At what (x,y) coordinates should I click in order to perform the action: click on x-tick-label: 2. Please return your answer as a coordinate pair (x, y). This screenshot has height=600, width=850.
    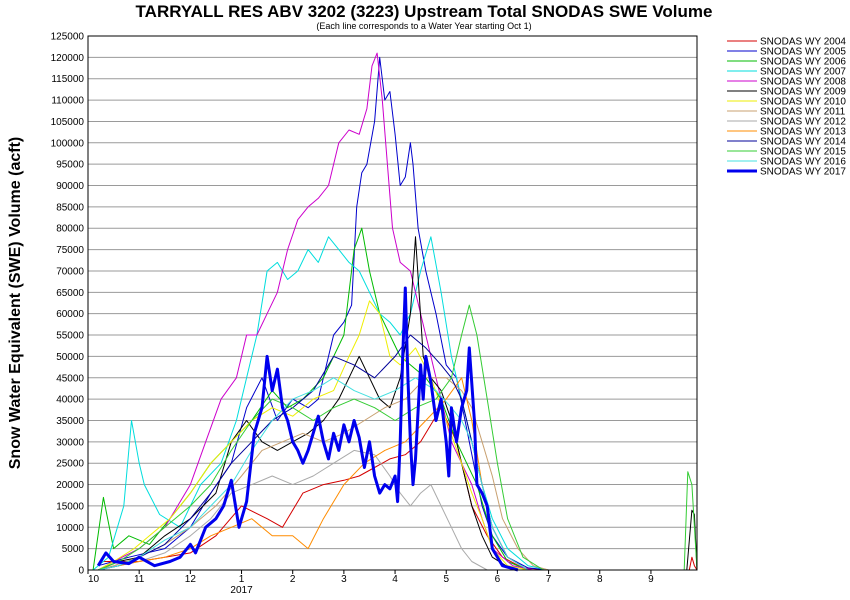
    Looking at the image, I should click on (293, 579).